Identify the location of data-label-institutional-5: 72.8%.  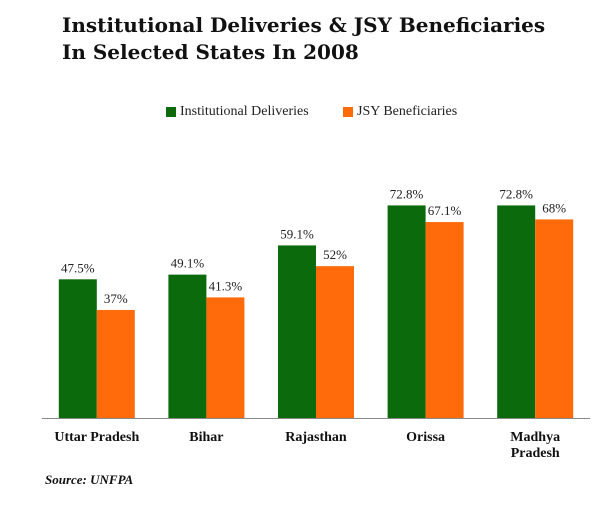
(516, 193).